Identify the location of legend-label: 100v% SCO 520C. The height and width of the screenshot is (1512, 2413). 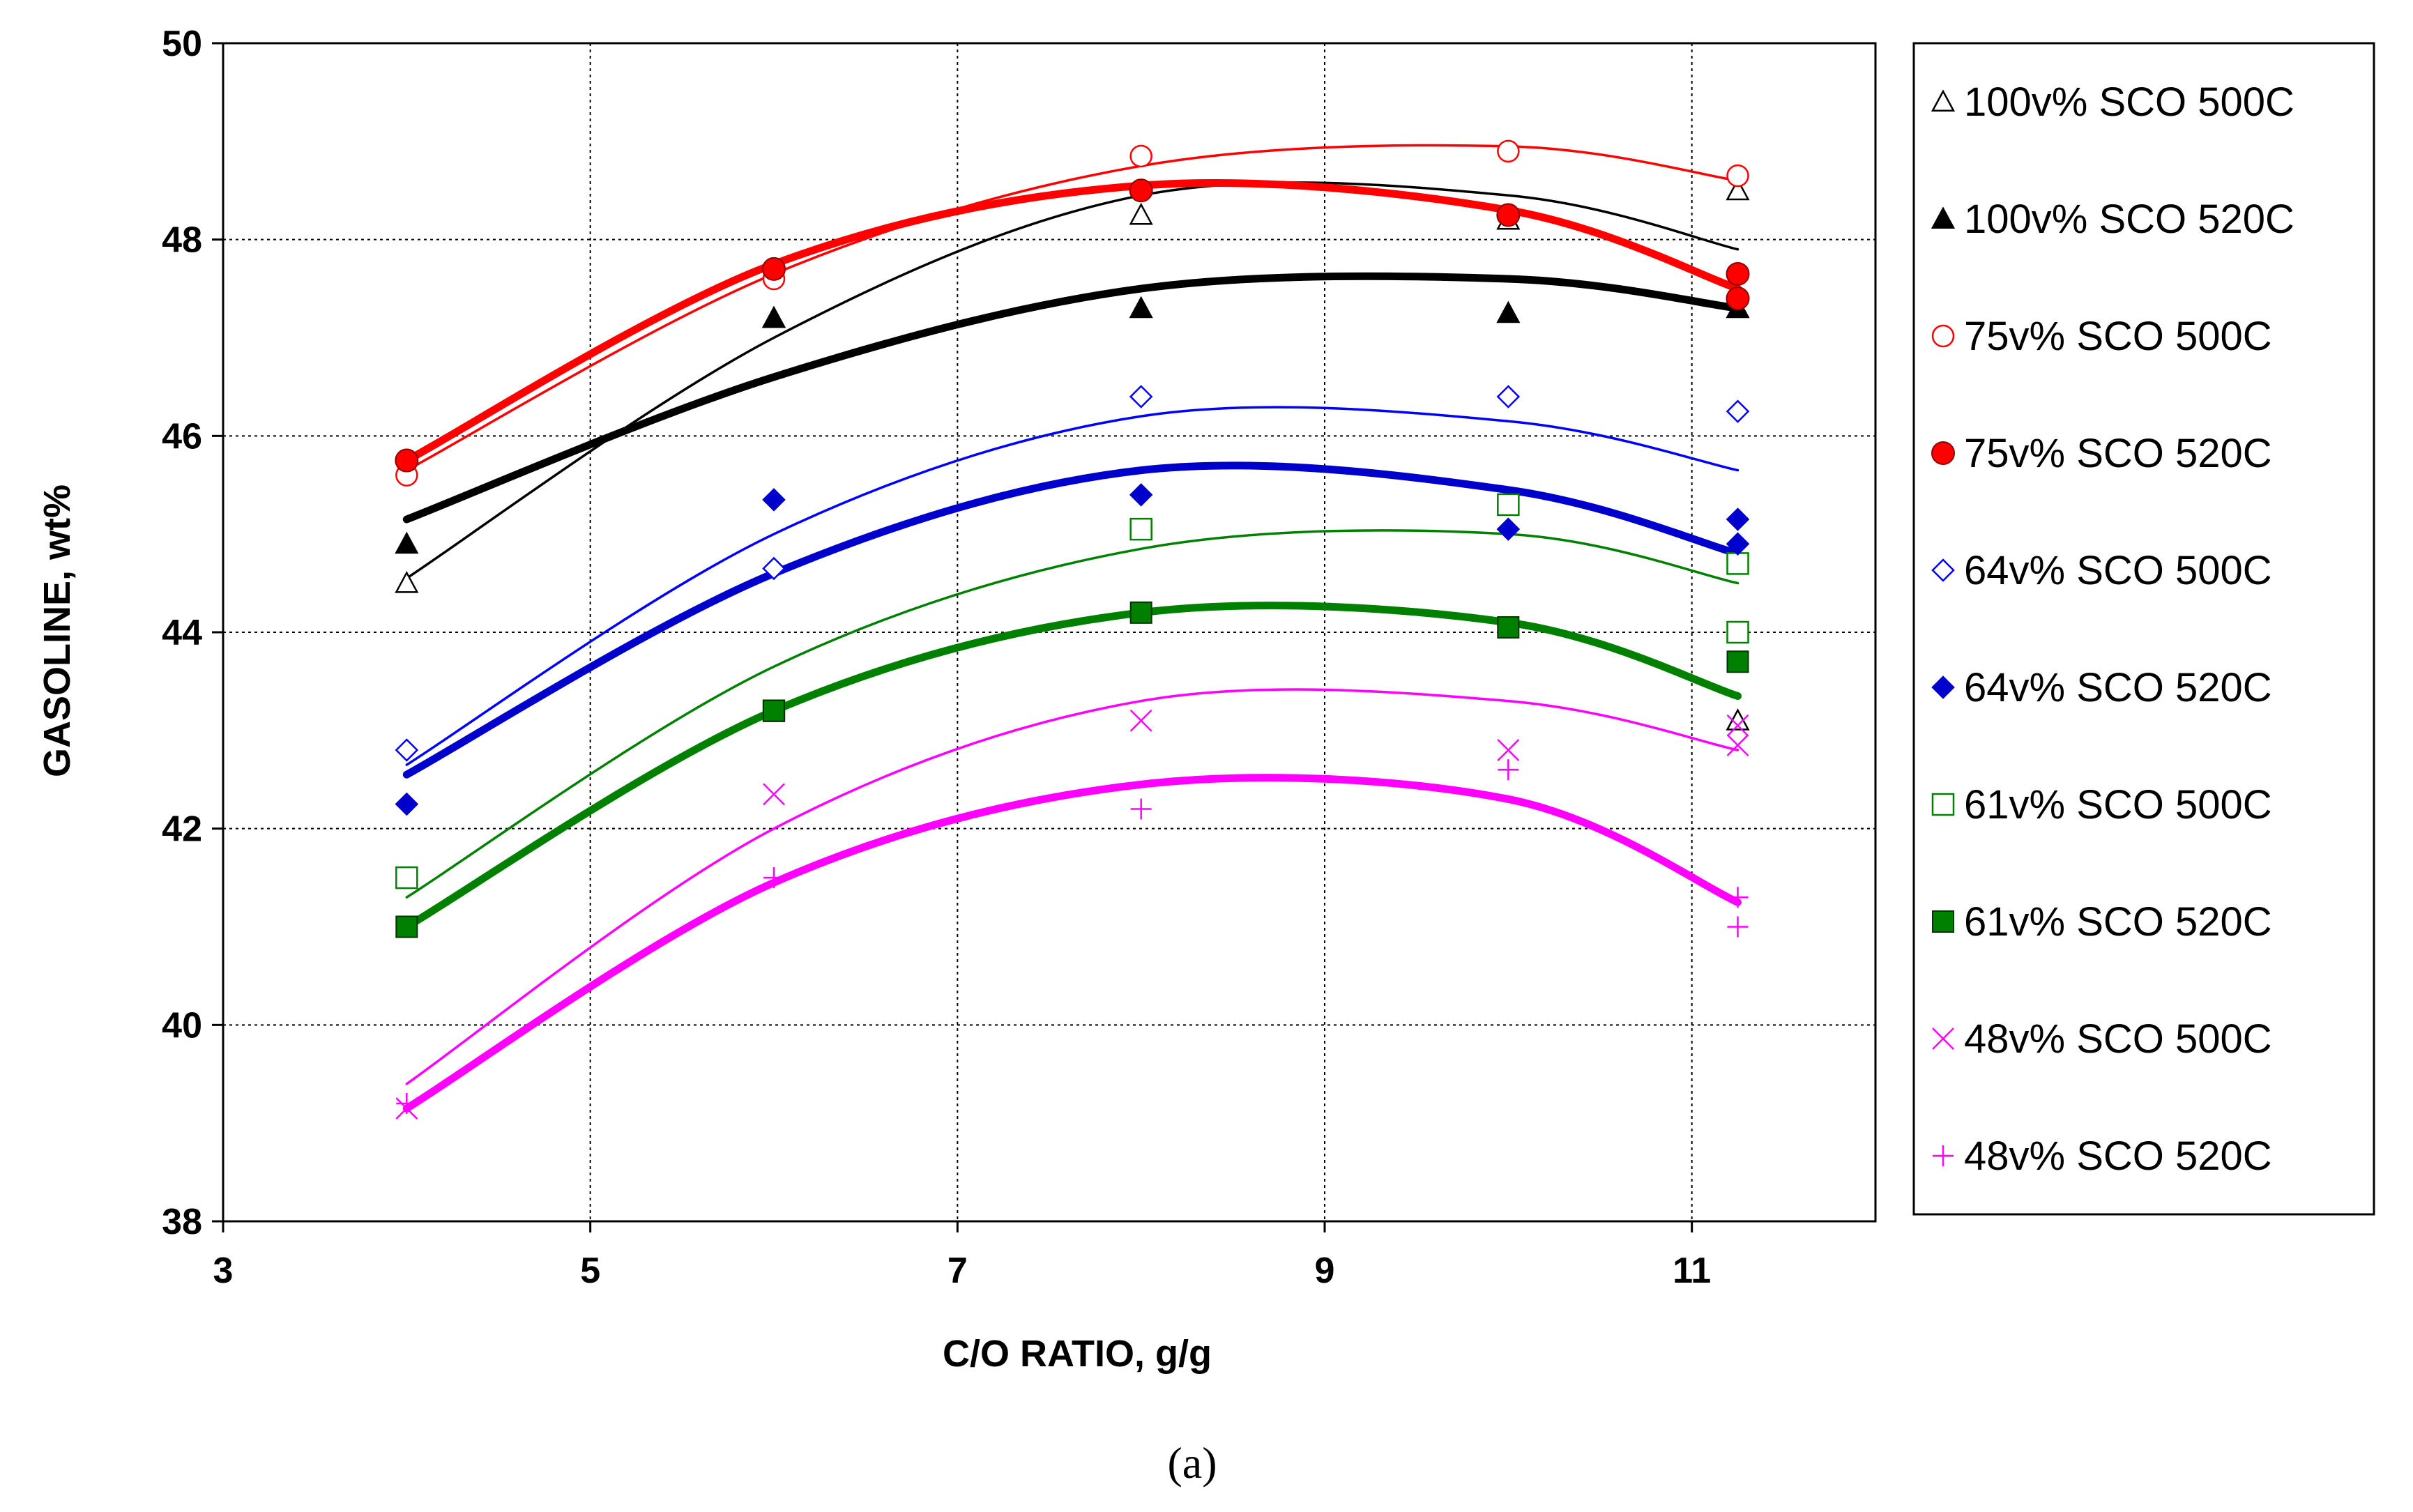
(2129, 219).